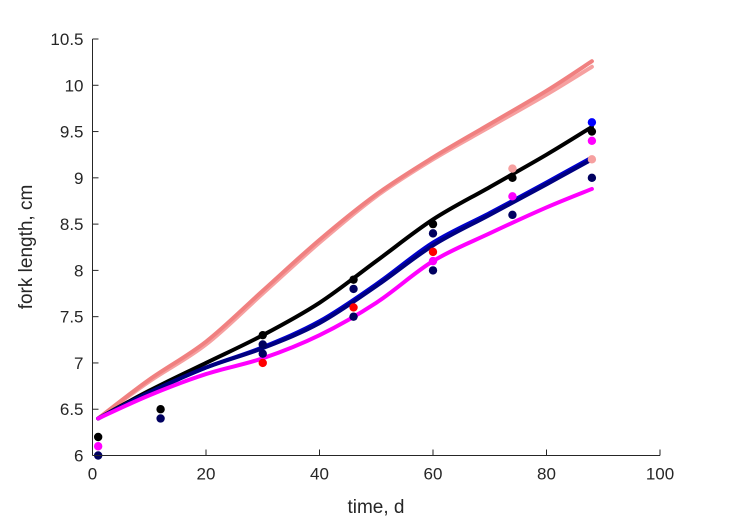 Image resolution: width=729 pixels, height=521 pixels. Describe the element at coordinates (26, 247) in the screenshot. I see `y-axis-title: fork length, cm` at that location.